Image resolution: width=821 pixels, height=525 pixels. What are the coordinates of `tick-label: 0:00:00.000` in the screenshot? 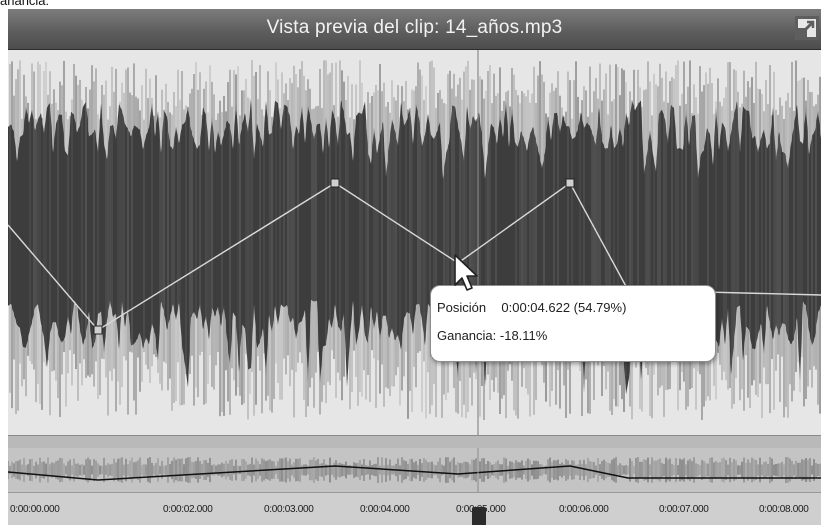 It's located at (35, 509).